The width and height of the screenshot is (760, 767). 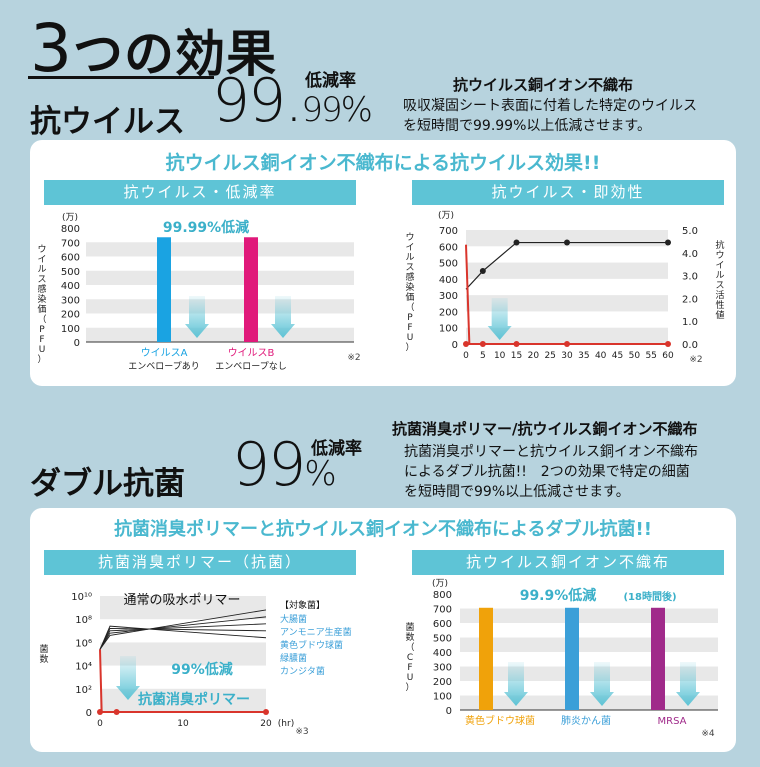 I want to click on x-category-note: エンベロープあり, so click(x=163, y=366).